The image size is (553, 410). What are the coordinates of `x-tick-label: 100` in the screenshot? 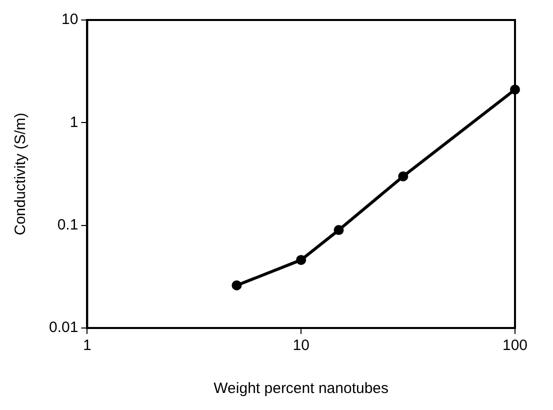 It's located at (515, 345).